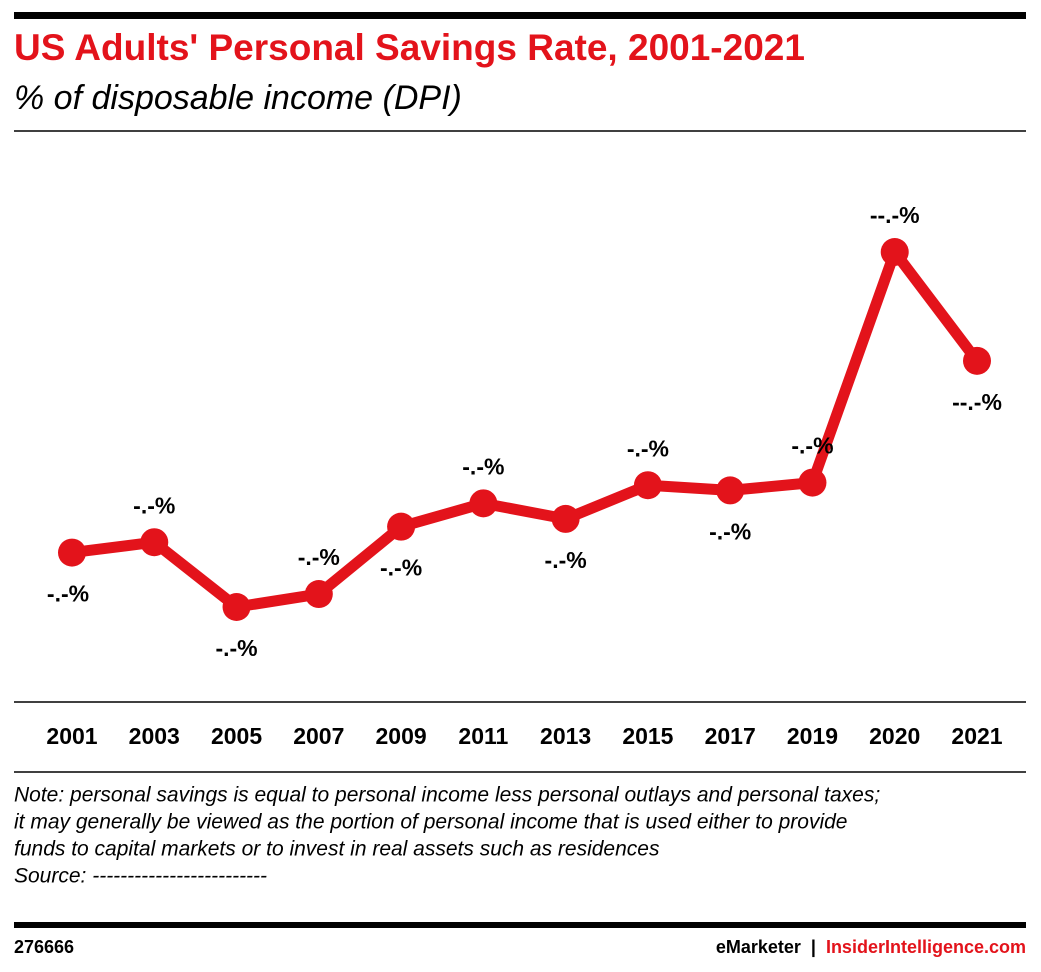 Image resolution: width=1041 pixels, height=972 pixels. What do you see at coordinates (894, 736) in the screenshot?
I see `x-tick-label: 2020` at bounding box center [894, 736].